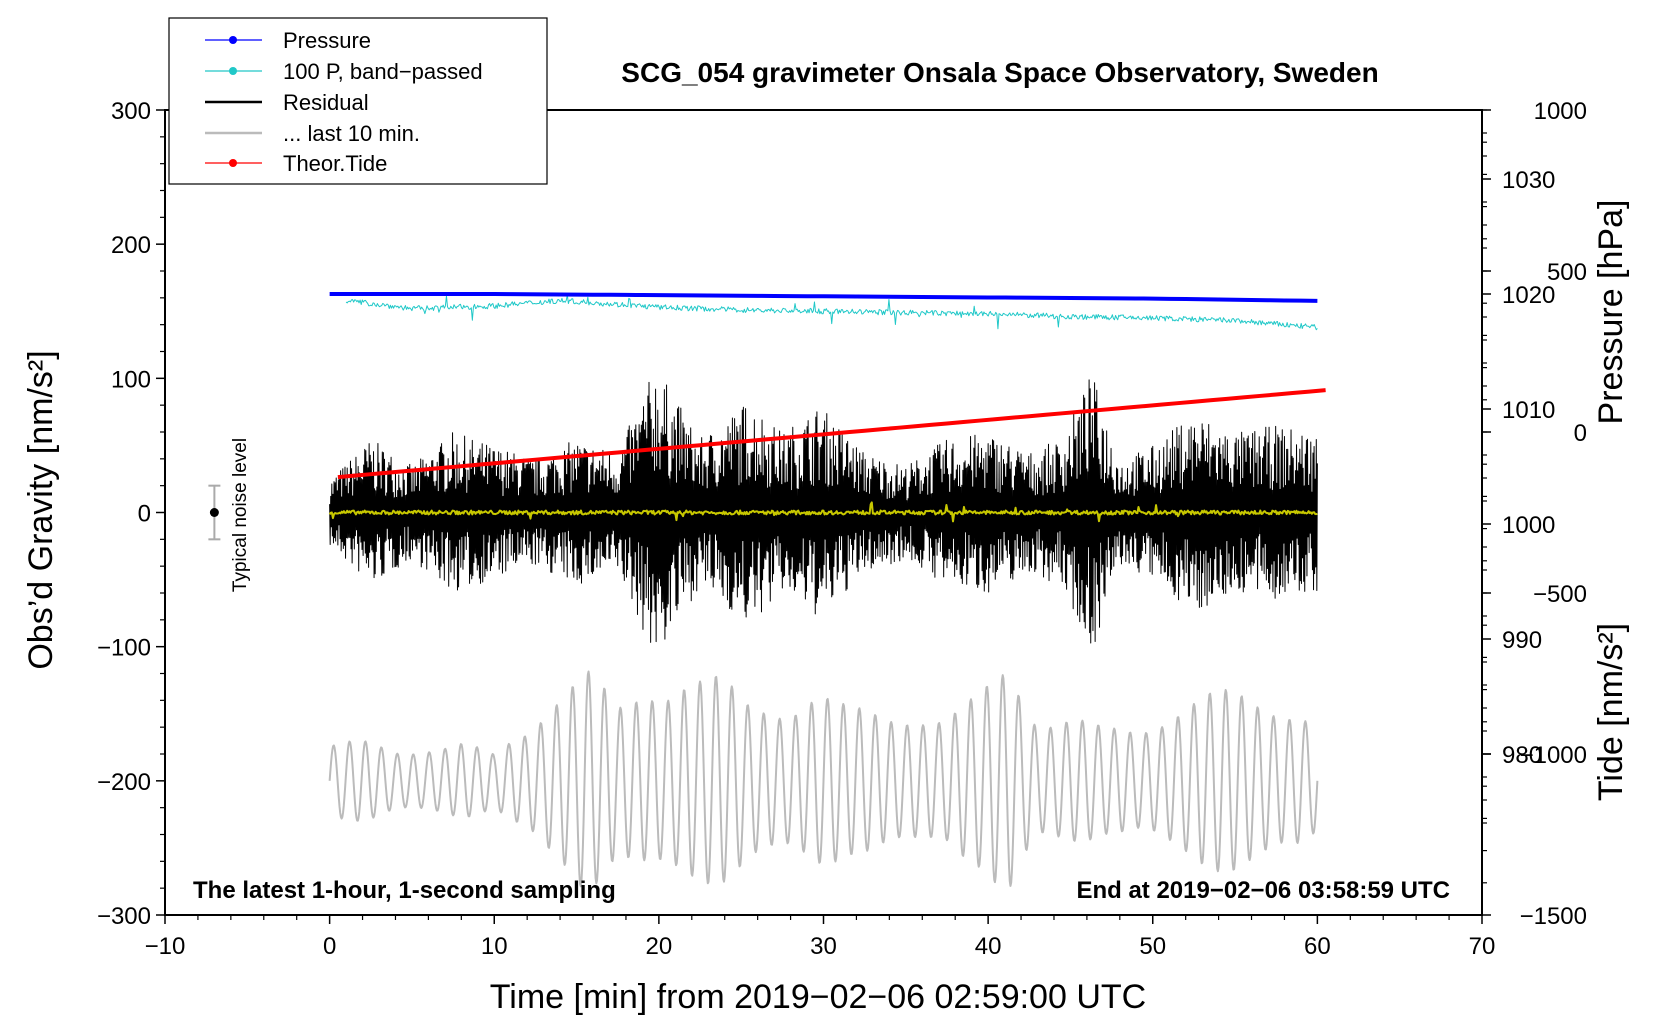 Image resolution: width=1660 pixels, height=1020 pixels. I want to click on legend-label-bandpassed: 100 P, band−passed, so click(383, 71).